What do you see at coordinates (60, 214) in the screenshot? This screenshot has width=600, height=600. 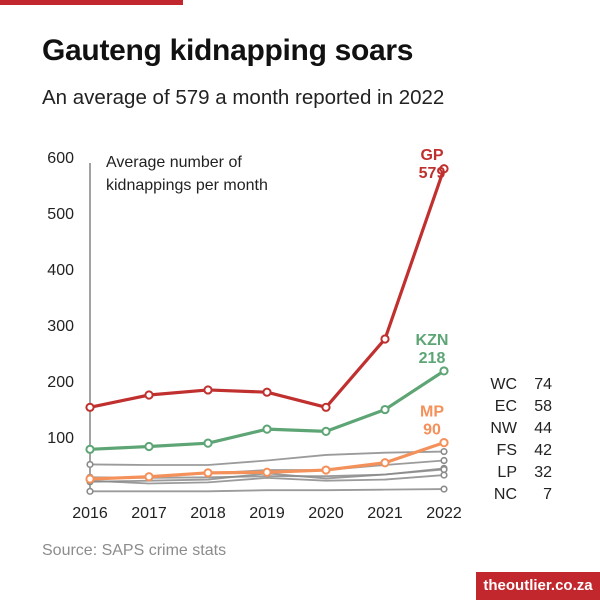 I see `y-tick-label: 500` at bounding box center [60, 214].